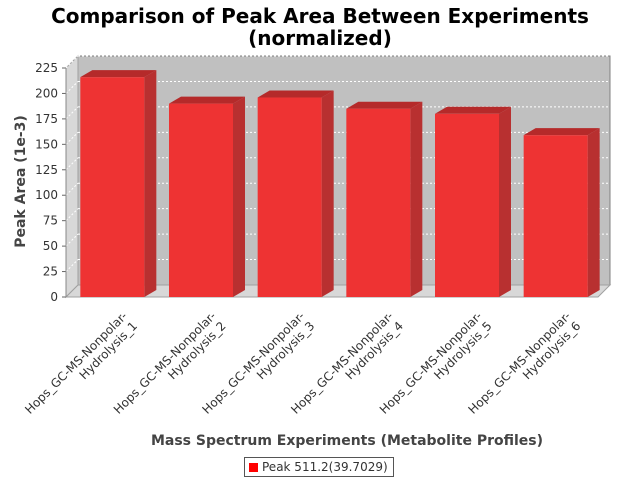 The height and width of the screenshot is (480, 640). What do you see at coordinates (72, 176) in the screenshot?
I see `plot-left-wall` at bounding box center [72, 176].